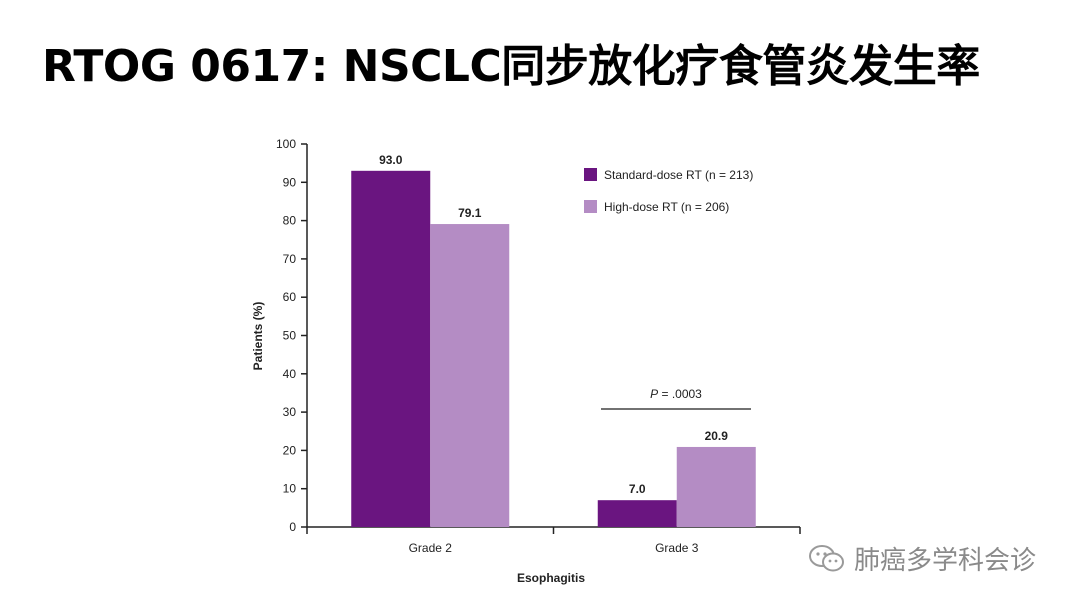  I want to click on bar-value-label: 20.9, so click(717, 436).